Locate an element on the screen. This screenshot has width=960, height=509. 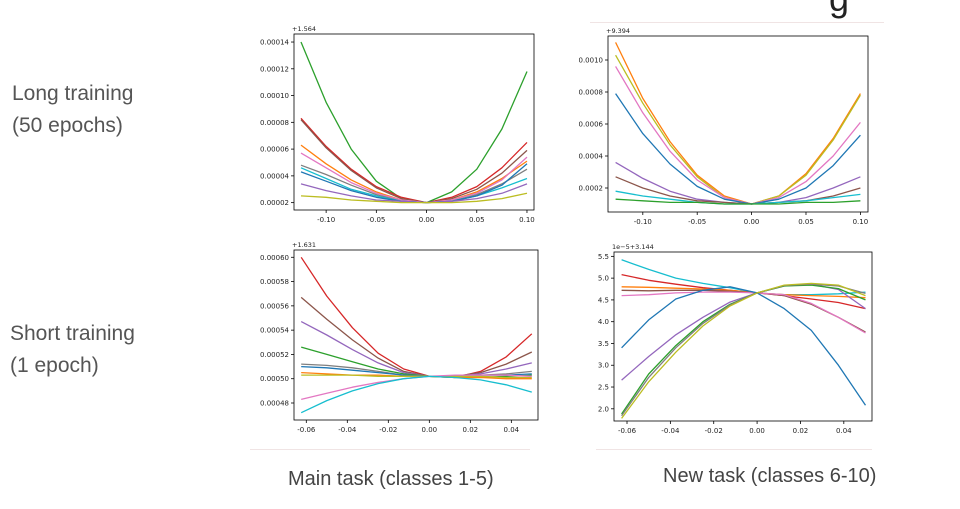
offset-text: +1.631 is located at coordinates (304, 245).